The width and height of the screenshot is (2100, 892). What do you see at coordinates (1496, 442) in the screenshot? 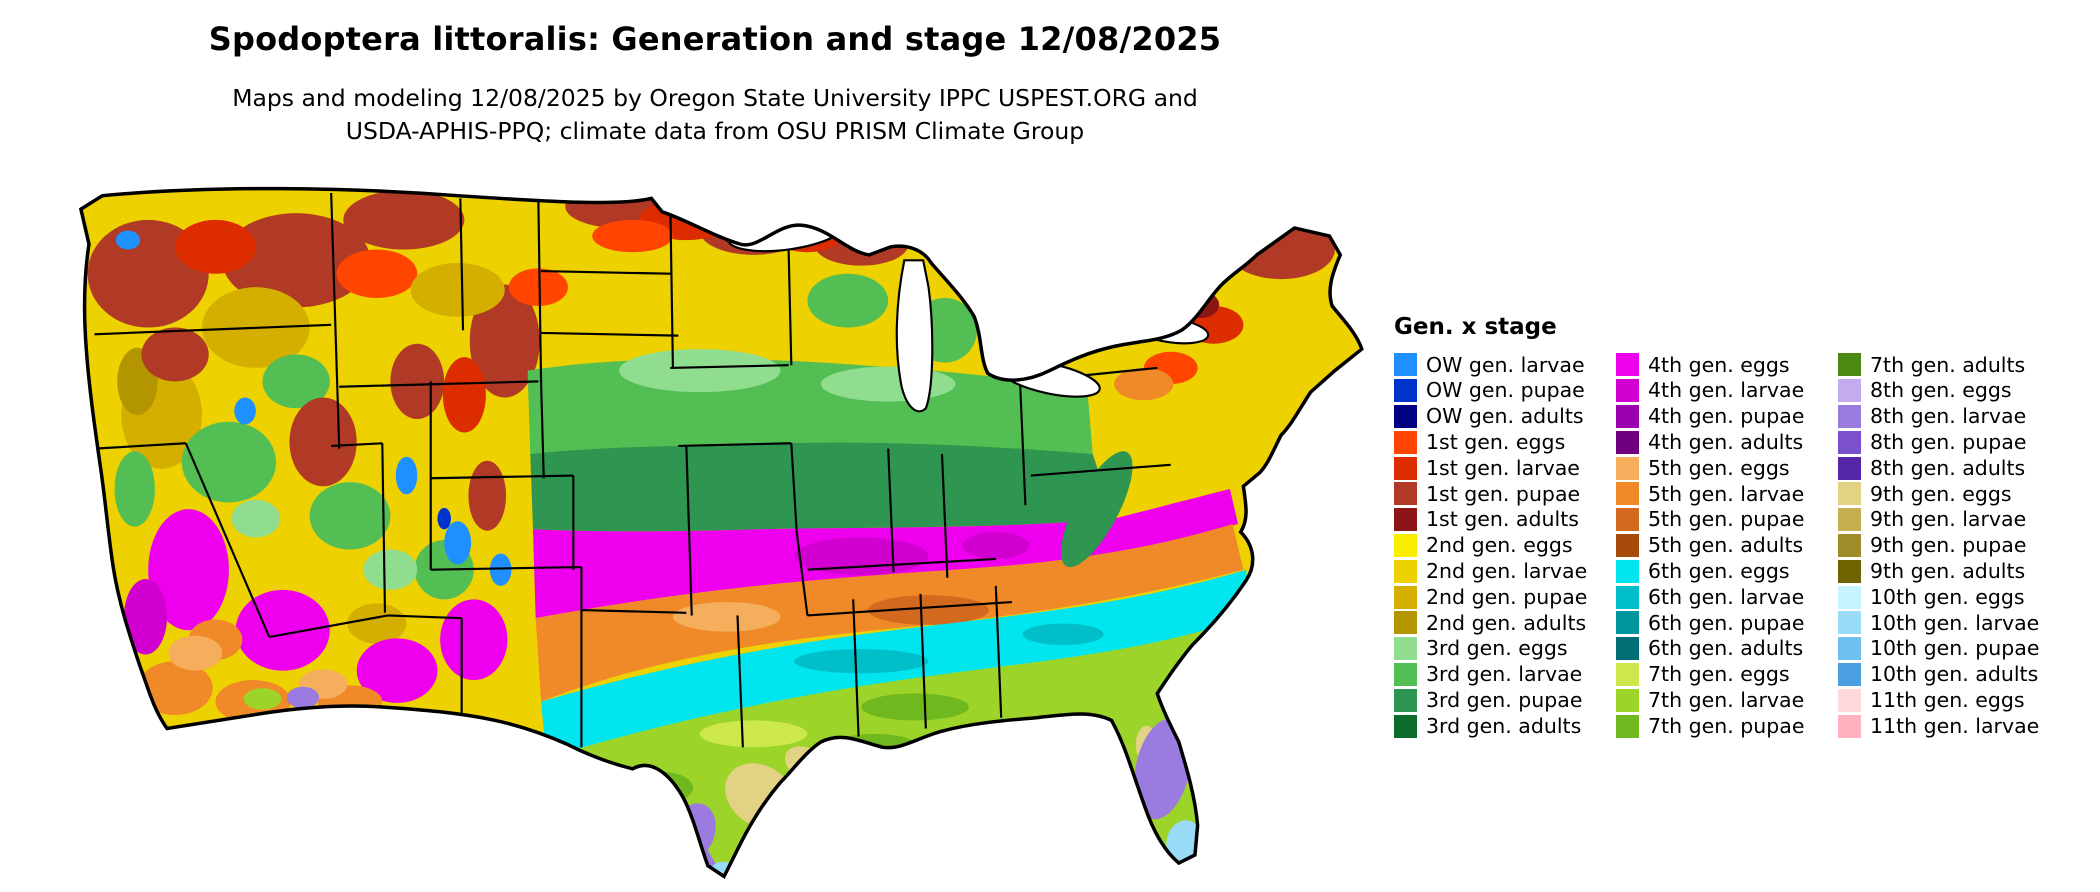
I see `legend-label: 1st gen. eggs` at bounding box center [1496, 442].